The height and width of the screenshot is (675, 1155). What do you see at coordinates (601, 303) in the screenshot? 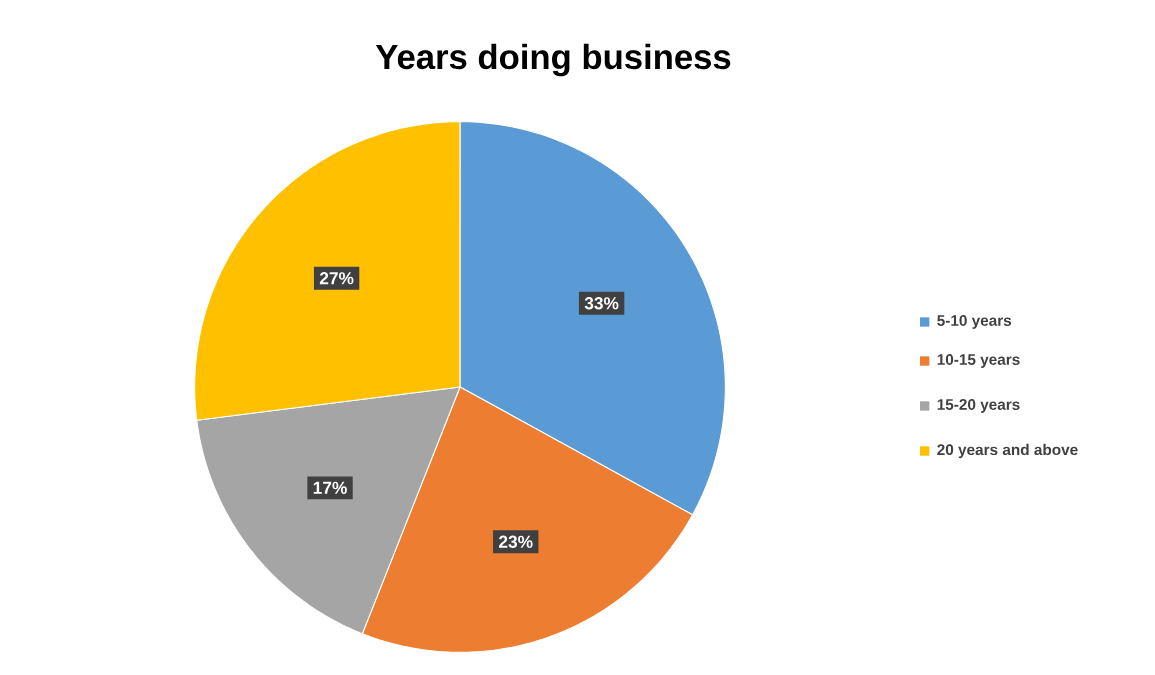
I see `data-label: 33%` at bounding box center [601, 303].